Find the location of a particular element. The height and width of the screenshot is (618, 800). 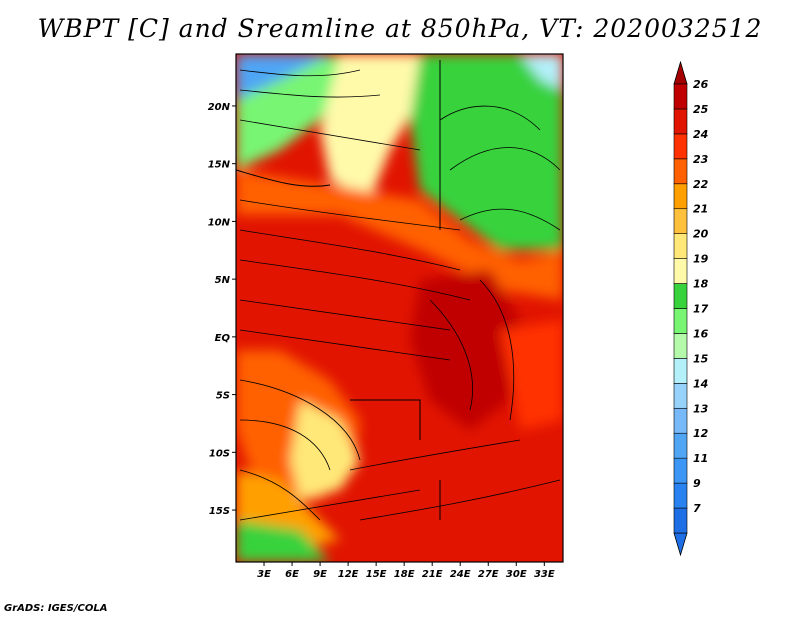

lon-tick-label: 27E is located at coordinates (488, 574).